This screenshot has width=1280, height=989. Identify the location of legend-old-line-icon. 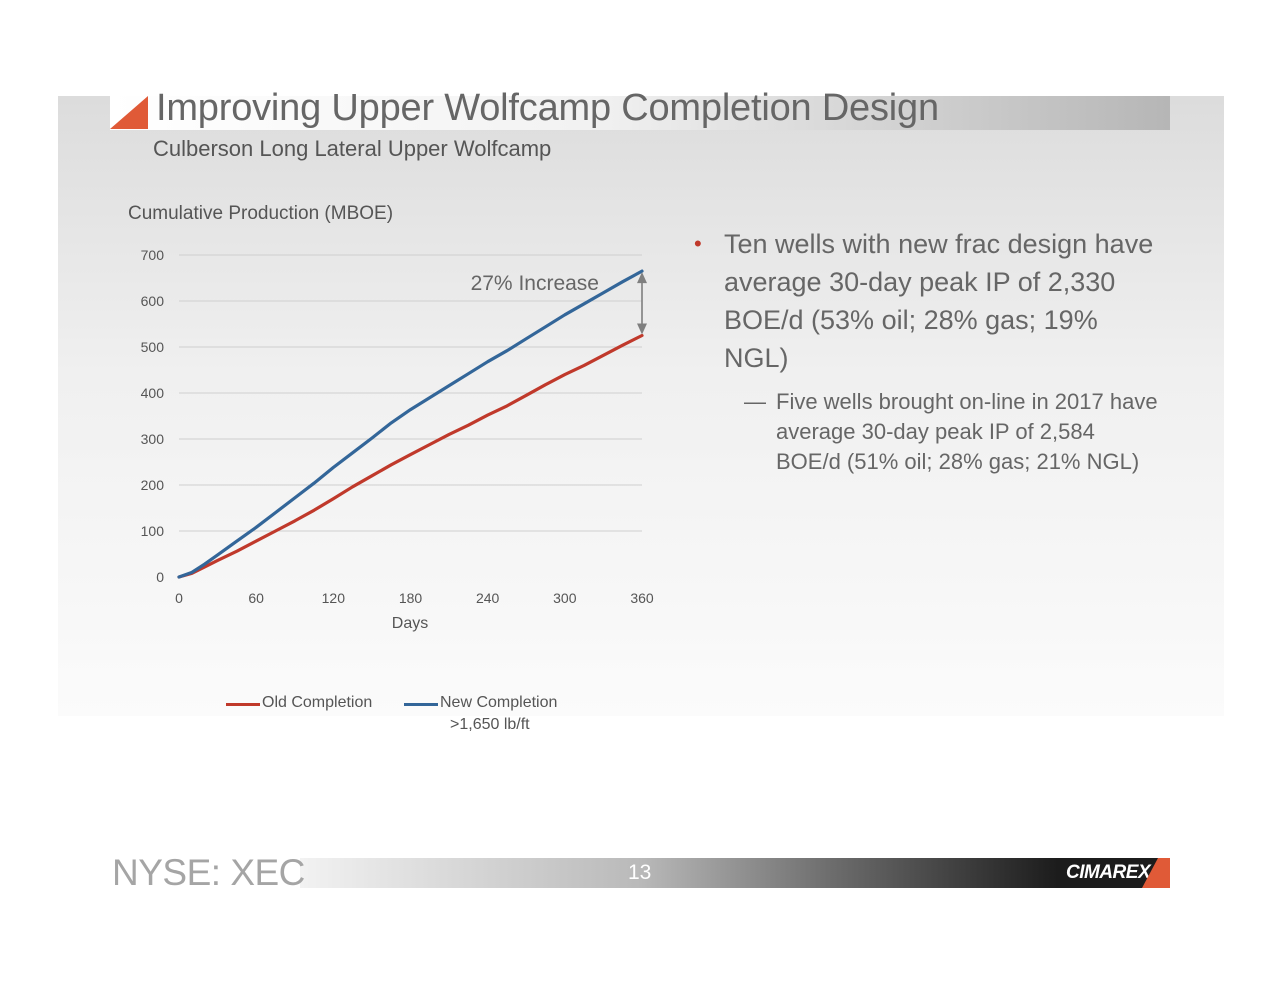
(243, 704).